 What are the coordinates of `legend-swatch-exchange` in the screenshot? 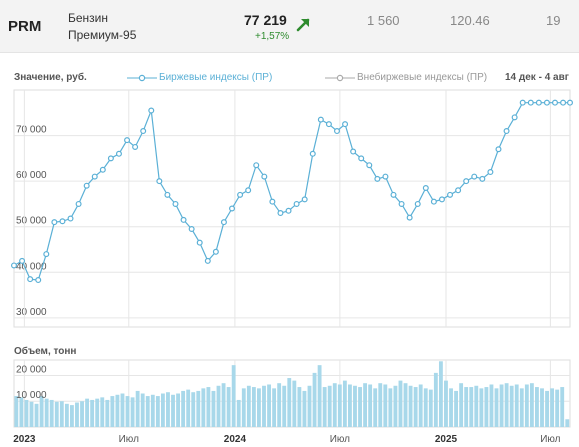 It's located at (142, 78).